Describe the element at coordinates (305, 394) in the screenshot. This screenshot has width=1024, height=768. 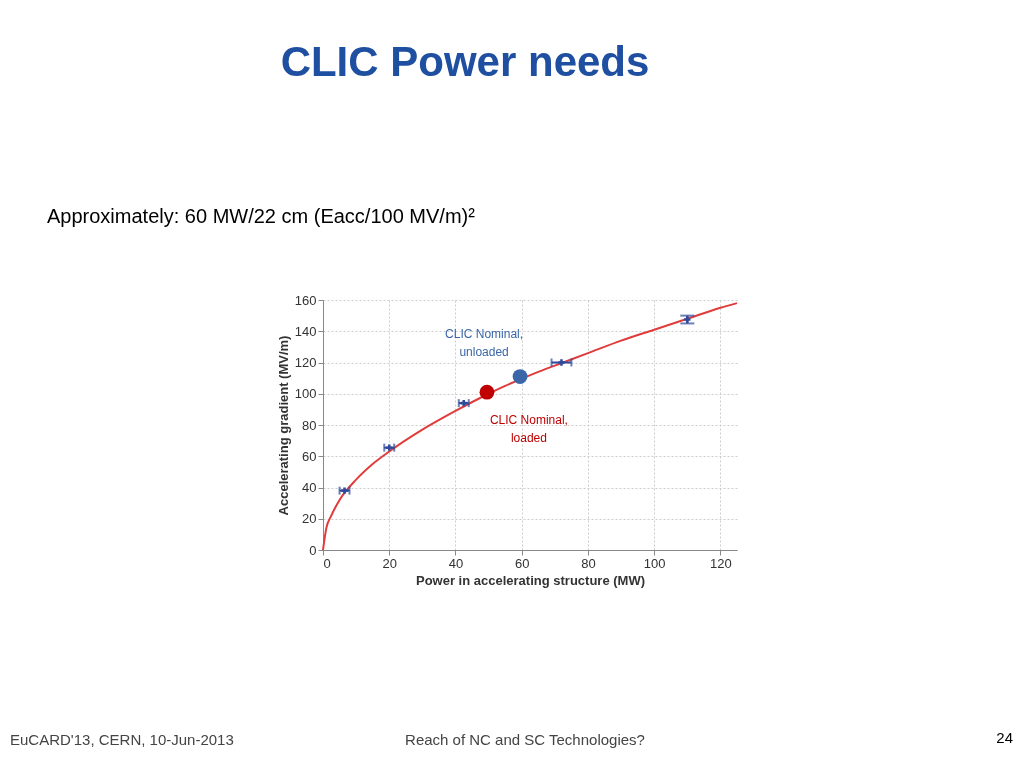
I see `y-tick-label: 100` at that location.